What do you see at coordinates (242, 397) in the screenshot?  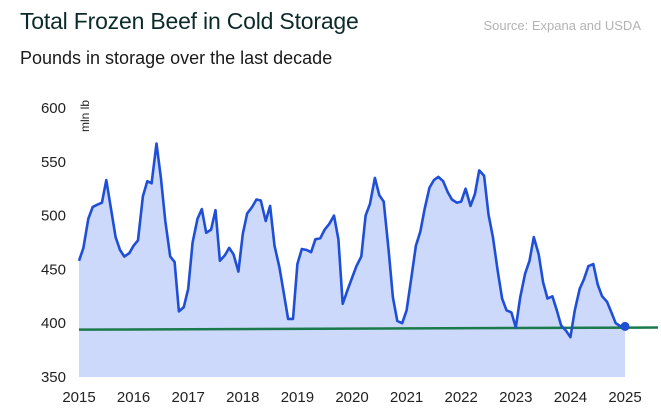 I see `x-tick-label: 2018` at bounding box center [242, 397].